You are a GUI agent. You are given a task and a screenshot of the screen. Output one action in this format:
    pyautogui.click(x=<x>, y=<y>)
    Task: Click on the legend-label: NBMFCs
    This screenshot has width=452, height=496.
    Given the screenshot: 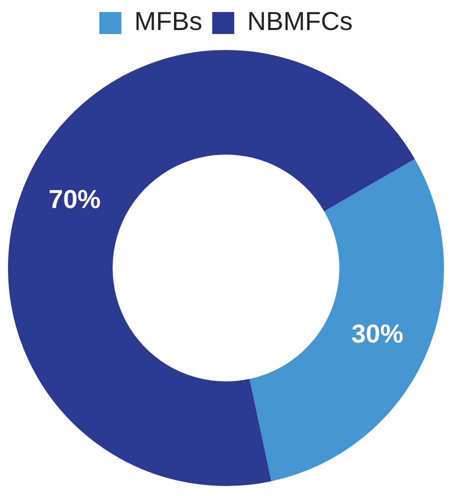 What is the action you would take?
    pyautogui.click(x=300, y=21)
    